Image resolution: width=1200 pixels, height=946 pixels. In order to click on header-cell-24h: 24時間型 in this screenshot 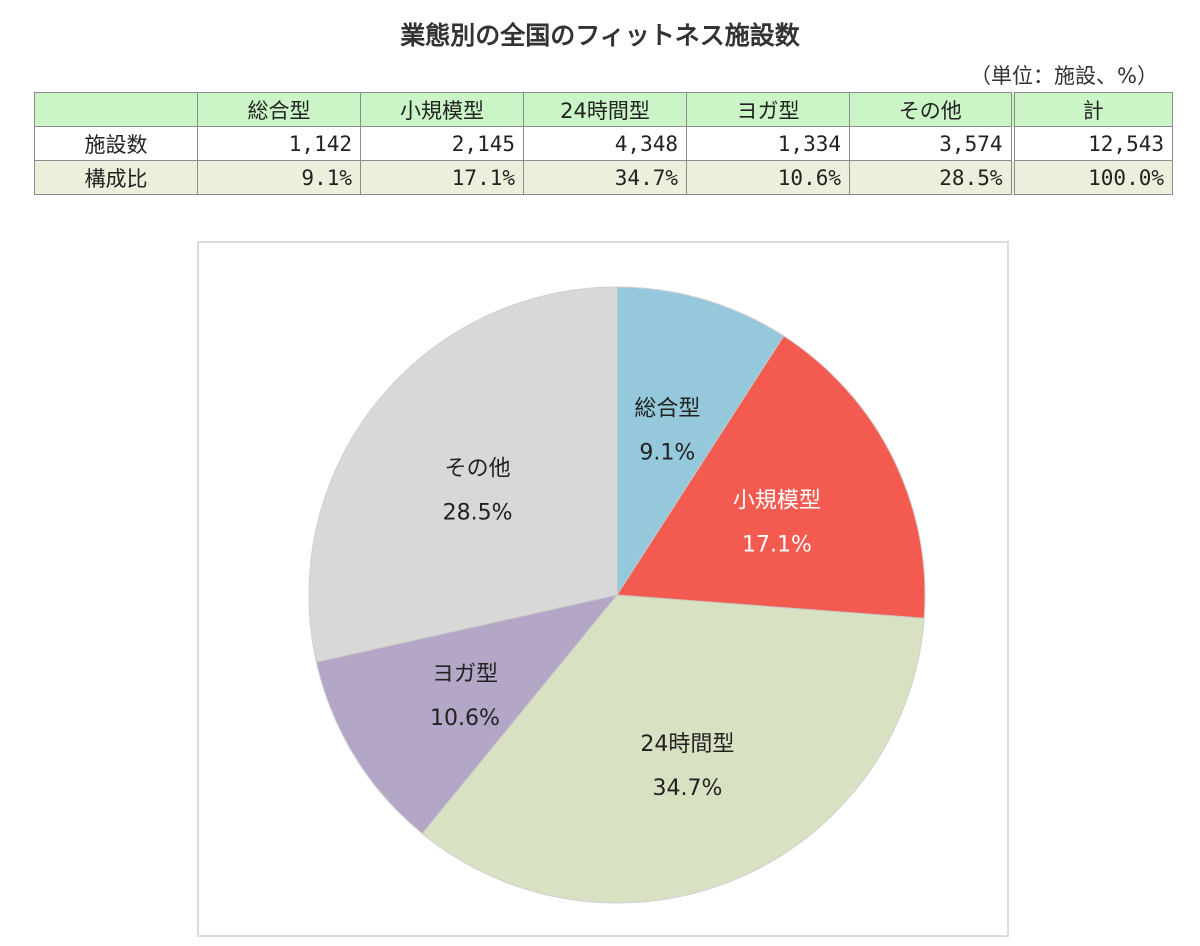, I will do `click(605, 109)`.